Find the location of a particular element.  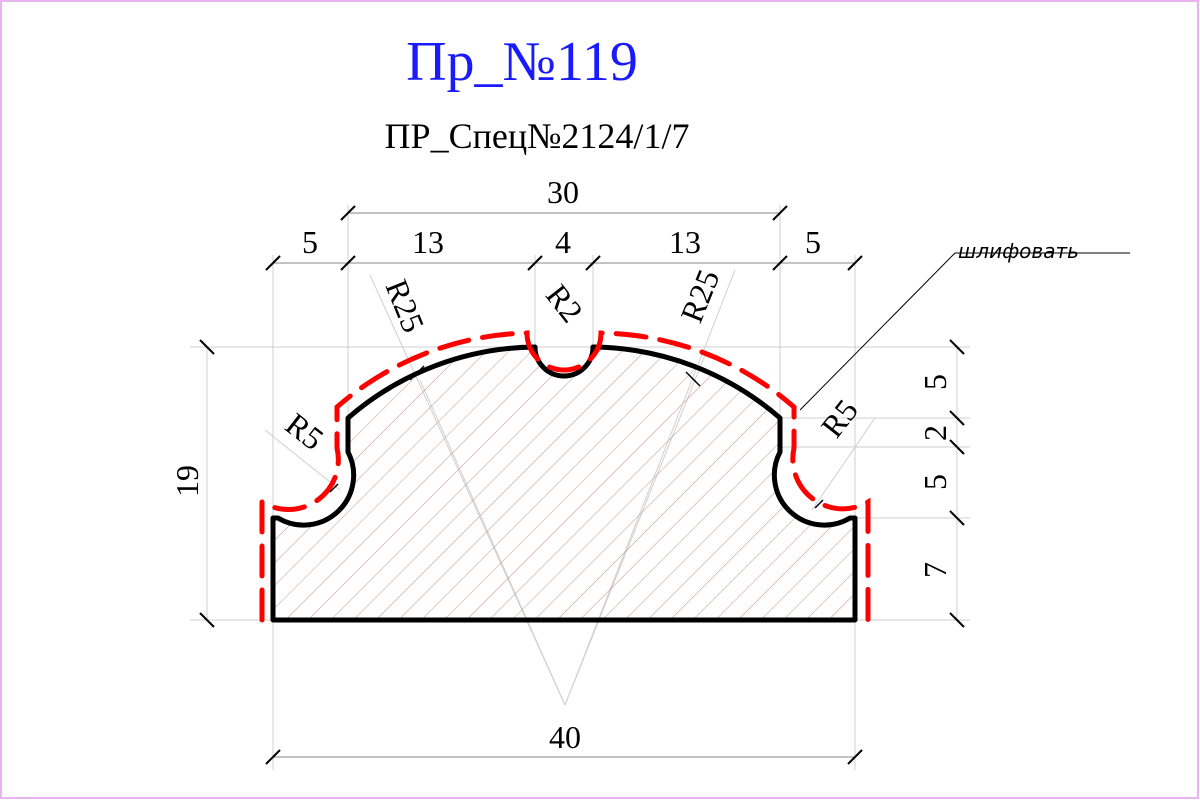

dim-right-seg-2: 2 is located at coordinates (935, 433).